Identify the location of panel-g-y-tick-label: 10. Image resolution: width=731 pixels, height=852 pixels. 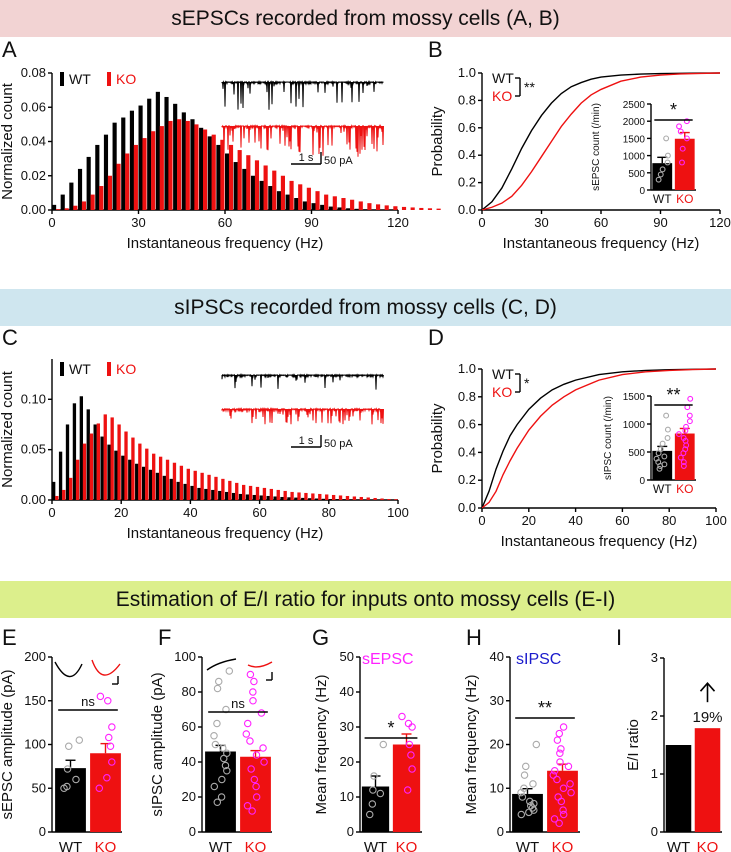
(347, 796).